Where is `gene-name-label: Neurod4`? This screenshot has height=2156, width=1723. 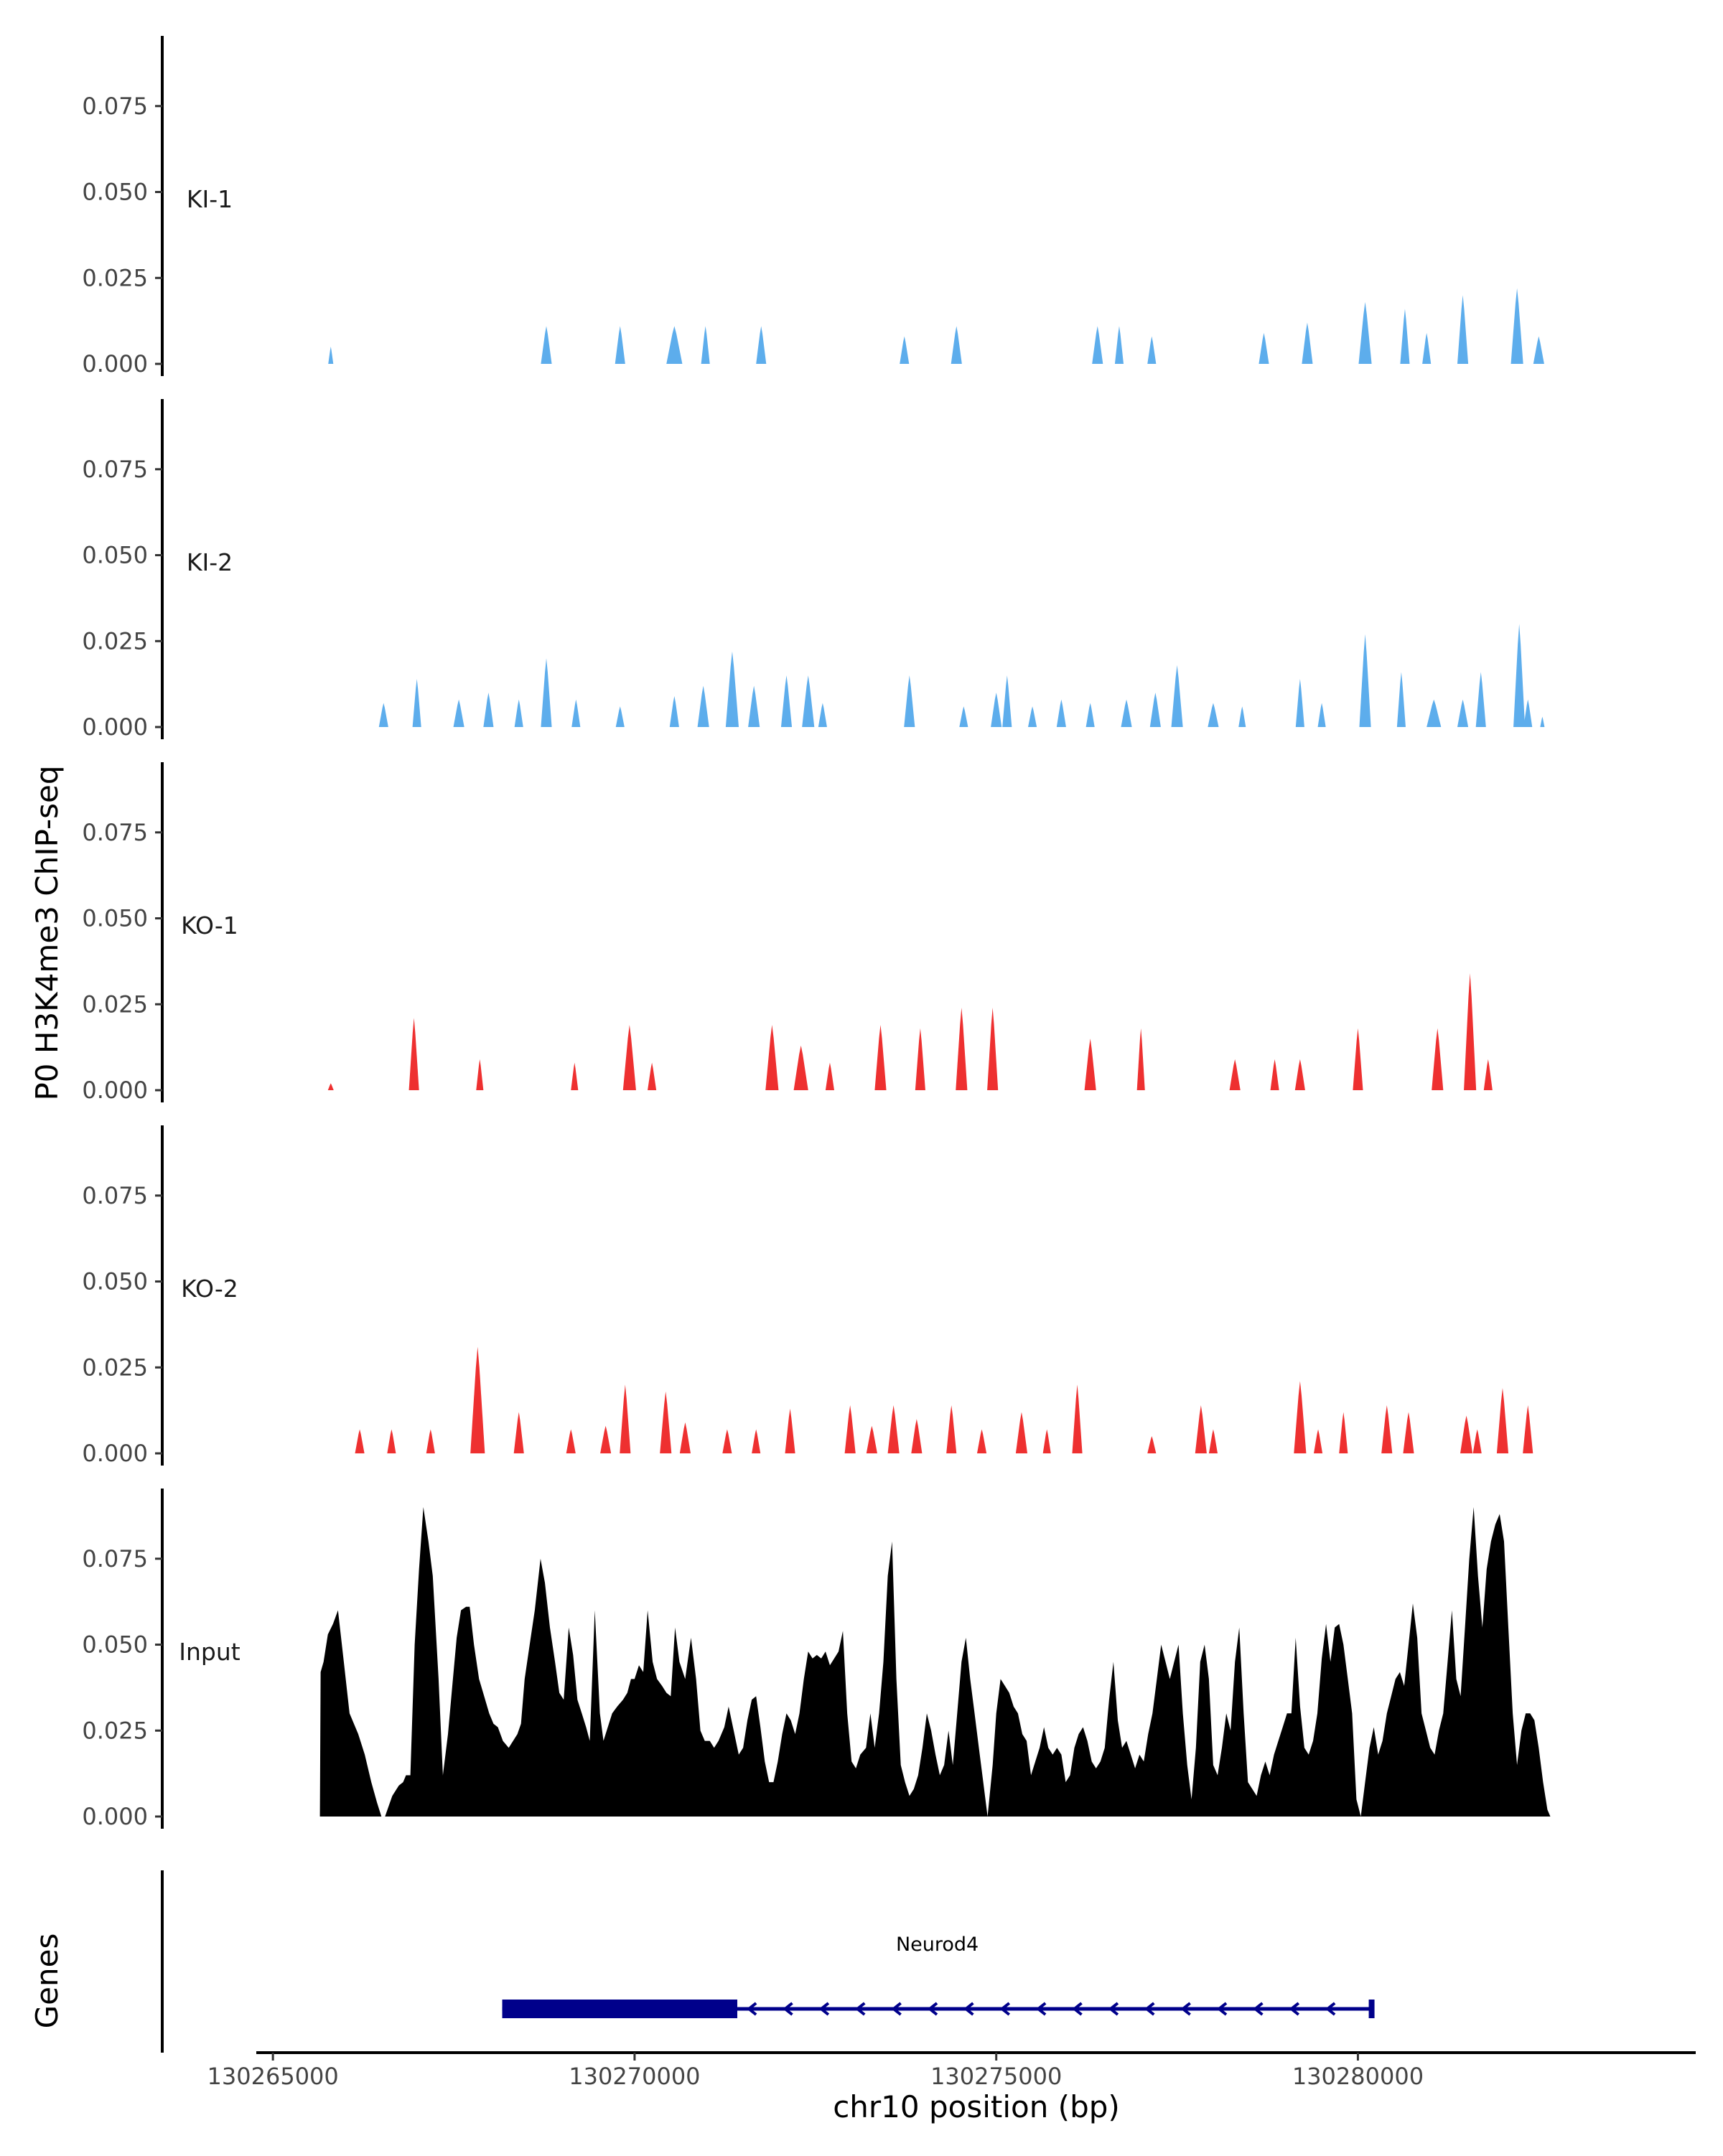
gene-name-label: Neurod4 is located at coordinates (938, 1945).